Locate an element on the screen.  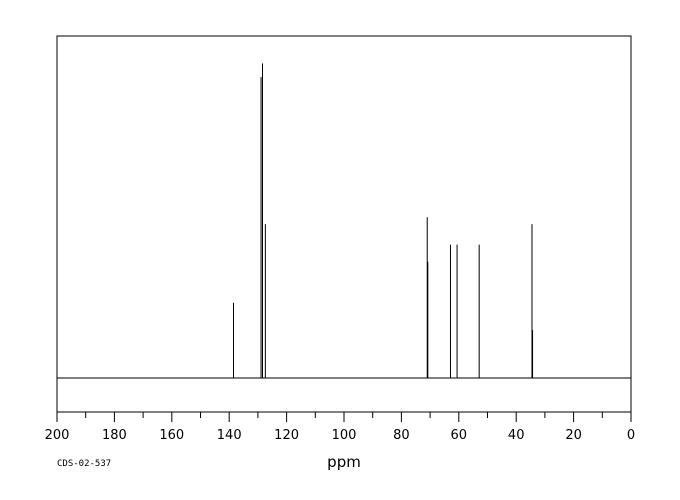
x-axis-tick-labels: 200 180 160 140 120 100 80 60 40 20 0 is located at coordinates (340, 435).